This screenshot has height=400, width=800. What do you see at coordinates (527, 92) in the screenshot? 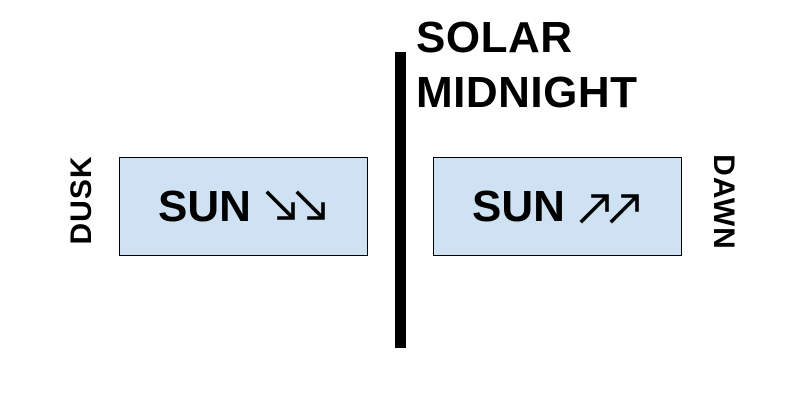
I see `heading-line-2: MIDNIGHT` at bounding box center [527, 92].